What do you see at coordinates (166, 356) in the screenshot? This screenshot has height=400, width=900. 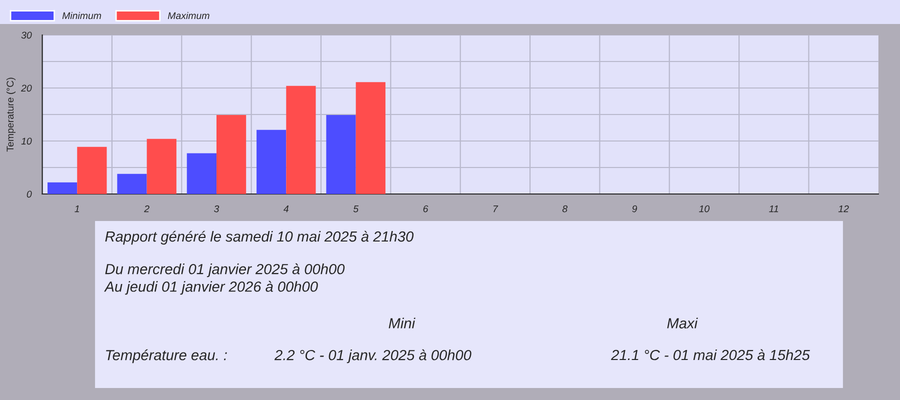 I see `text: Température eau. :` at bounding box center [166, 356].